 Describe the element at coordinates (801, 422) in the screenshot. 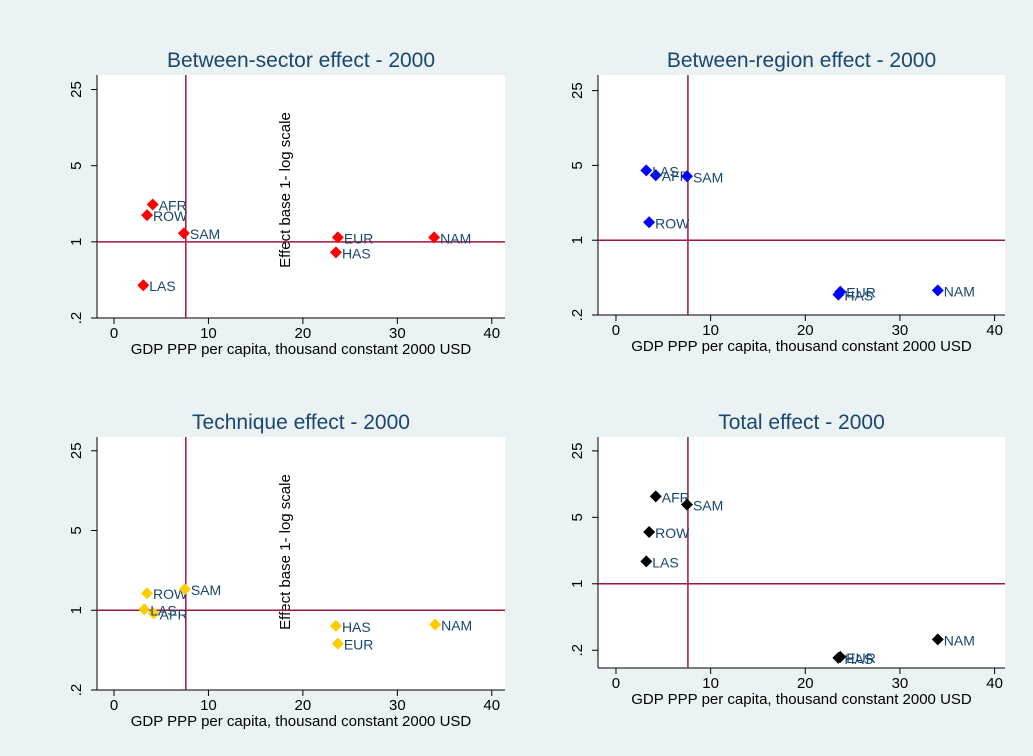

I see `panel-title: Total effect - 2000` at that location.